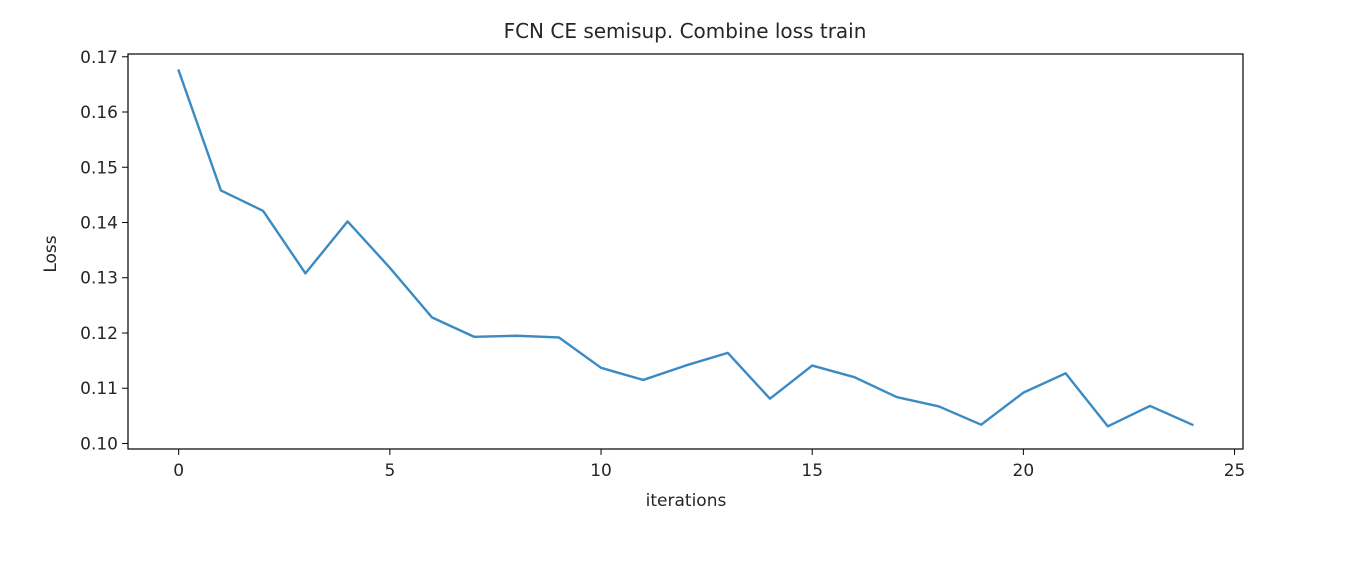  What do you see at coordinates (709, 465) in the screenshot?
I see `x-axis: 0 5 10 15 20 25` at bounding box center [709, 465].